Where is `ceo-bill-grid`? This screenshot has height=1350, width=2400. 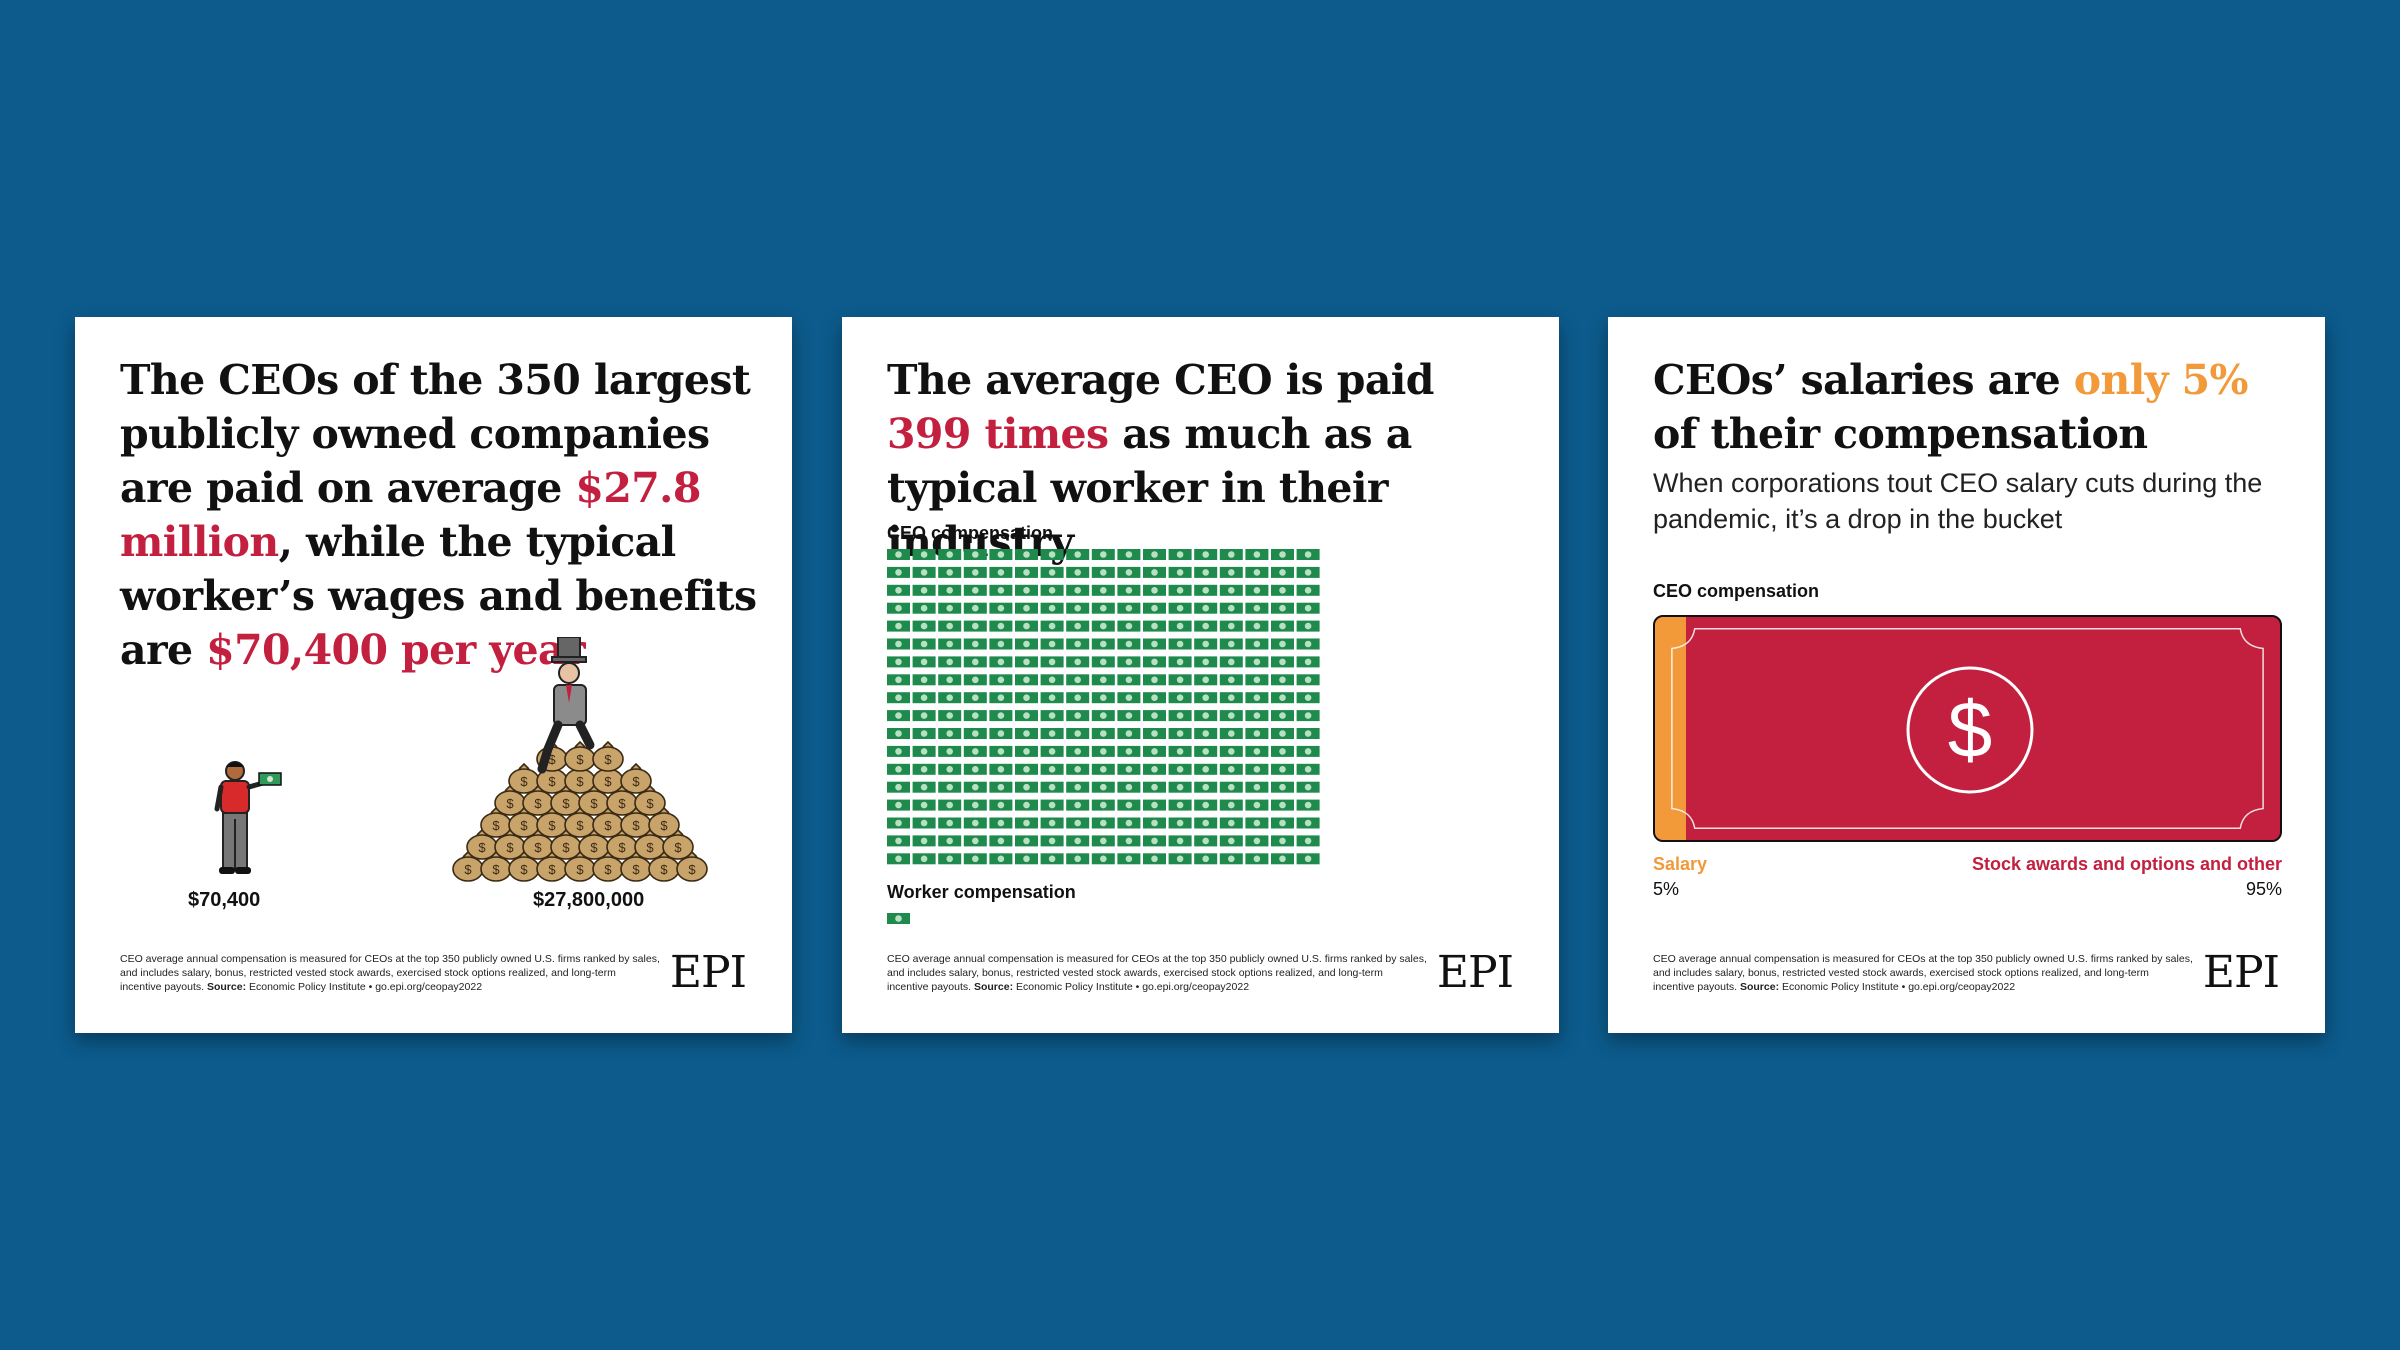
ceo-bill-grid is located at coordinates (1103, 707).